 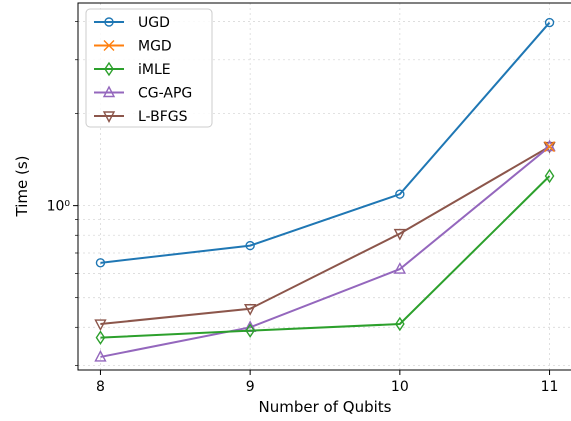 I want to click on legend-item-imle: iMLE, so click(x=132, y=69).